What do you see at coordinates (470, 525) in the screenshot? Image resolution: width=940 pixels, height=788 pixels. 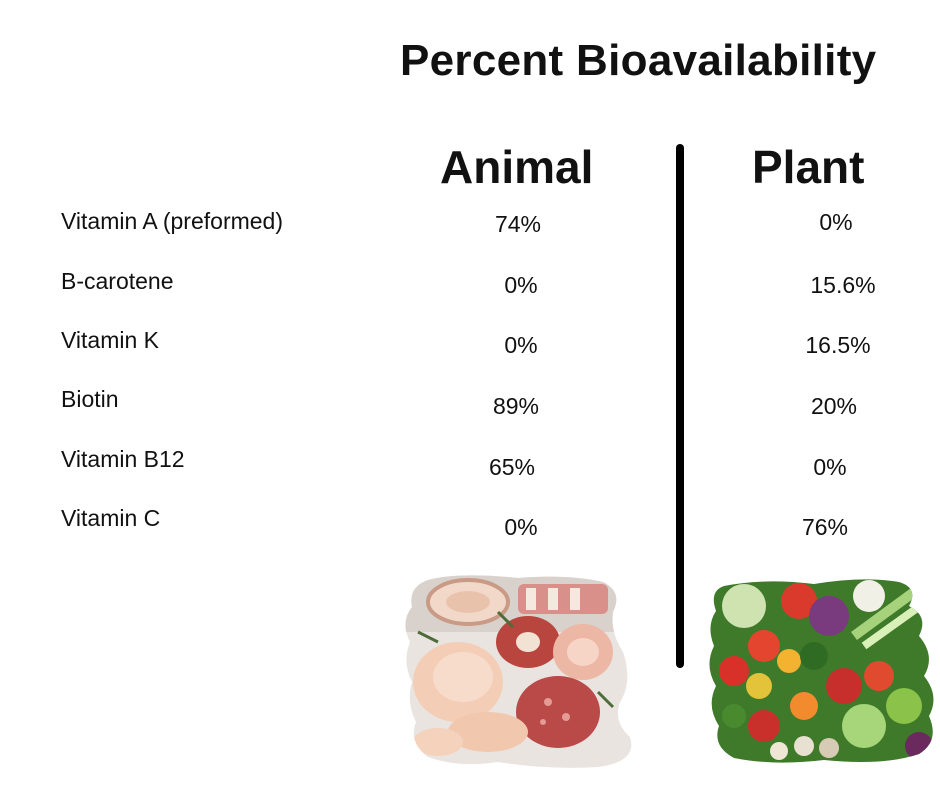 I see `table-row: Vitamin C 0% 76%` at bounding box center [470, 525].